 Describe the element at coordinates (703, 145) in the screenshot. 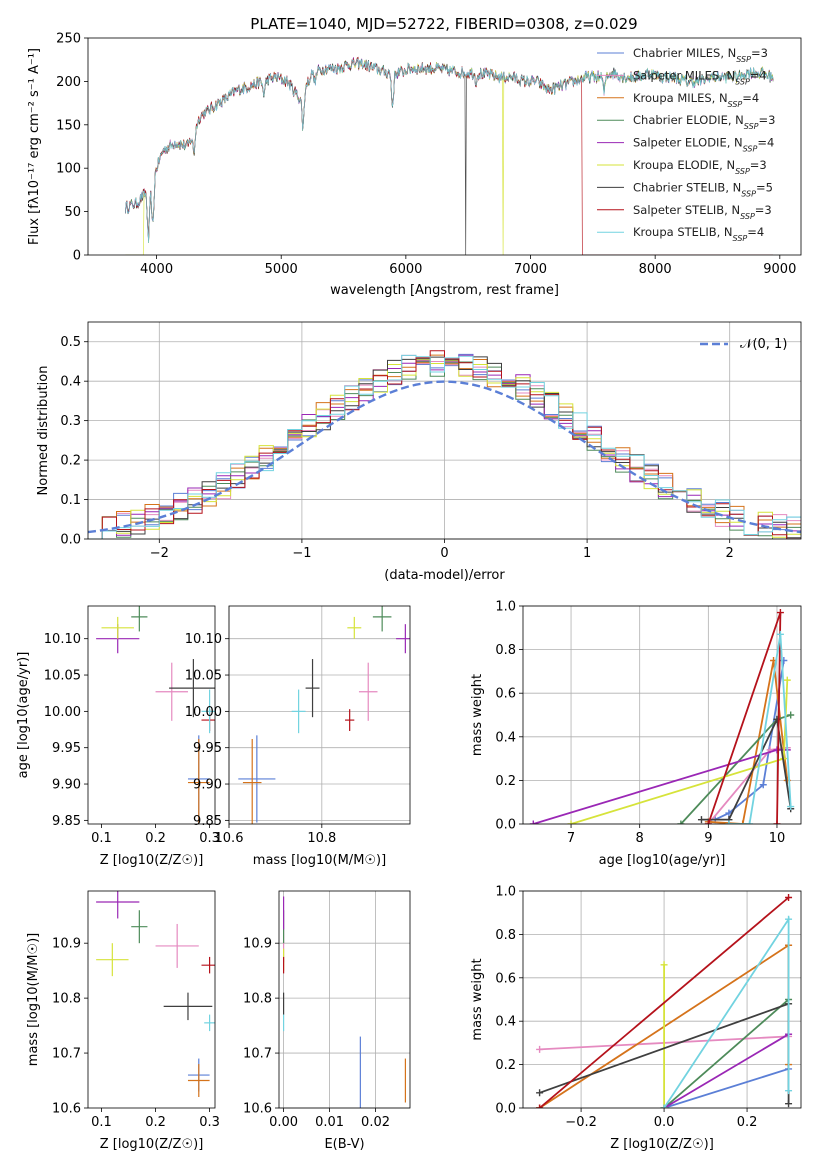

I see `legend-label-4: Salpeter ELODIE, NSSP=4` at that location.